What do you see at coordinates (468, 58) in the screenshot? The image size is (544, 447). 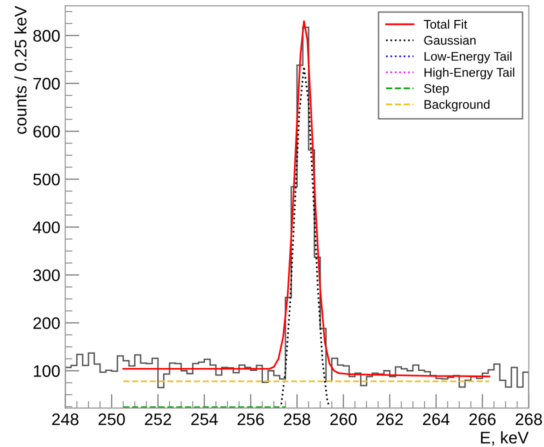 I see `legend-label: Low-Energy Tail` at bounding box center [468, 58].